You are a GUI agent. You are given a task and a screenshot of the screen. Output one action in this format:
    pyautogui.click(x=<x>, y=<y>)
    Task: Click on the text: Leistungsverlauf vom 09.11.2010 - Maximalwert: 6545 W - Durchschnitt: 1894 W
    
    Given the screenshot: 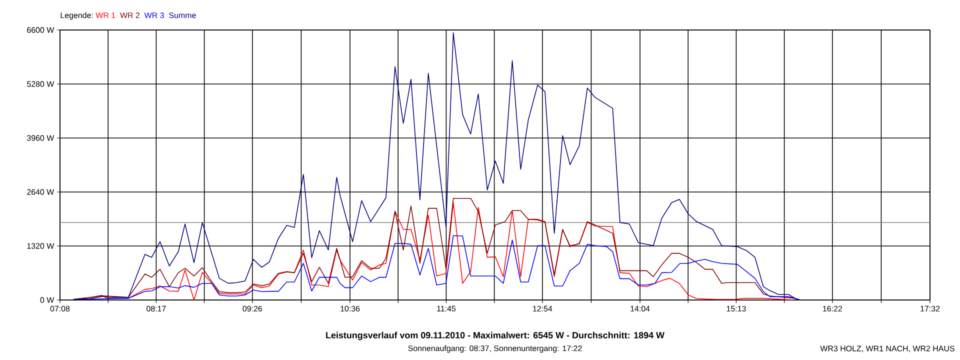 What is the action you would take?
    pyautogui.click(x=495, y=336)
    